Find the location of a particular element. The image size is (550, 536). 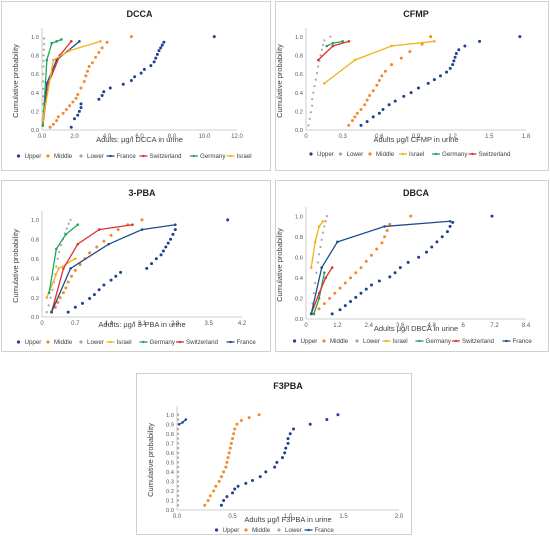

x-tick-label: 6 is located at coordinates (463, 326).